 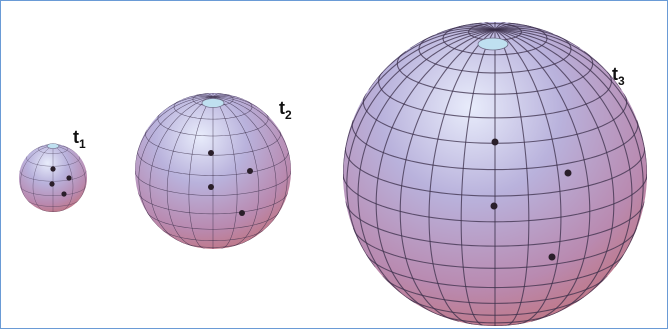 I want to click on sphere-t2-grid, so click(x=213, y=171).